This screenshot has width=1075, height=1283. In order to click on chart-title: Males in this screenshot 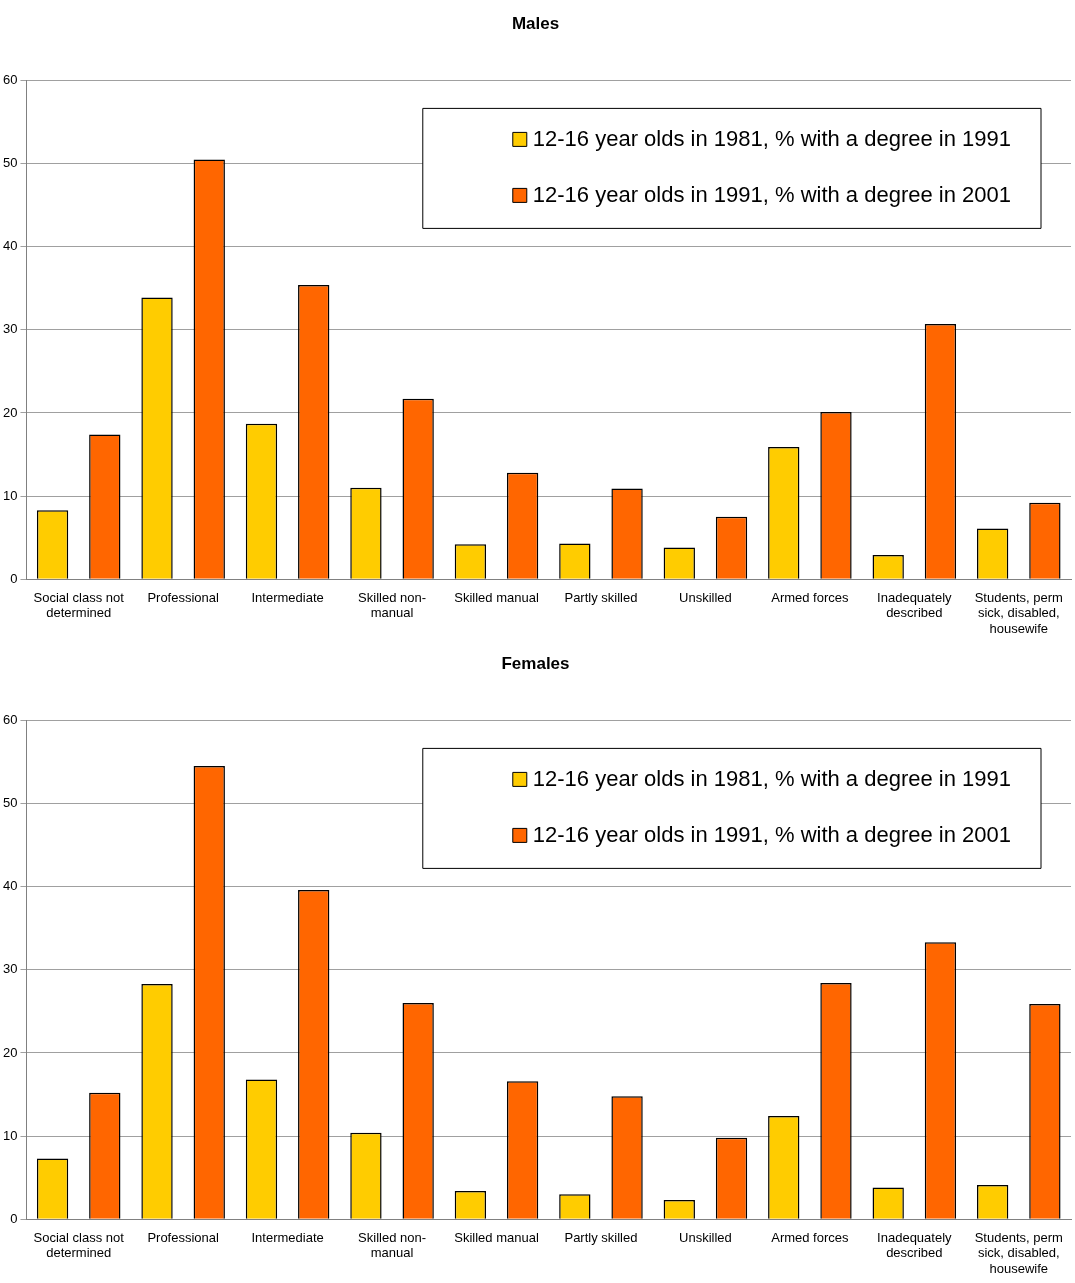, I will do `click(535, 23)`.